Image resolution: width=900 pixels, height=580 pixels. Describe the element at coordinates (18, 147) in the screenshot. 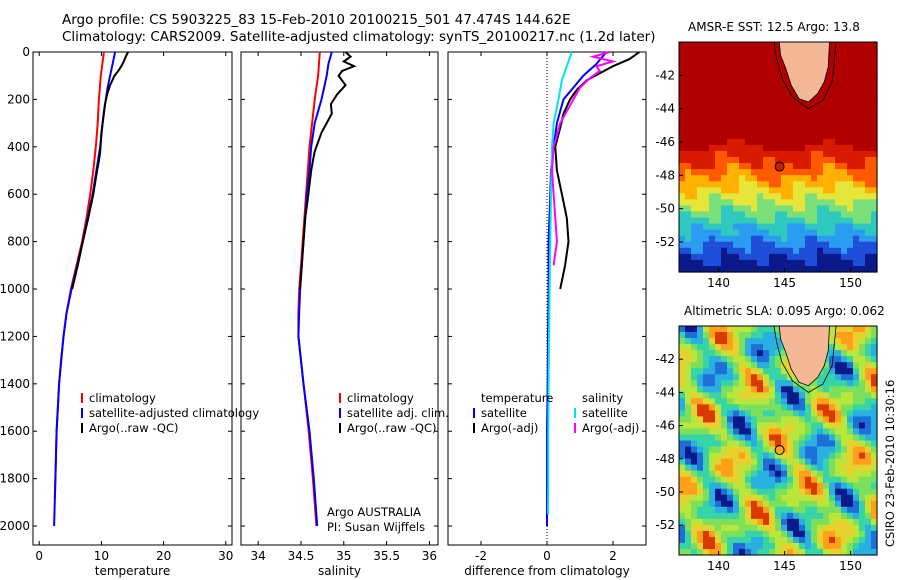

I see `temp-ytick-label: 400` at that location.